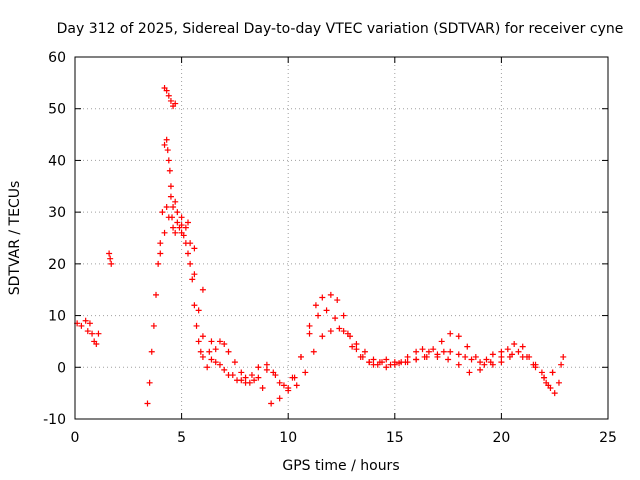  What do you see at coordinates (57, 213) in the screenshot?
I see `y-tick-label: 30` at bounding box center [57, 213].